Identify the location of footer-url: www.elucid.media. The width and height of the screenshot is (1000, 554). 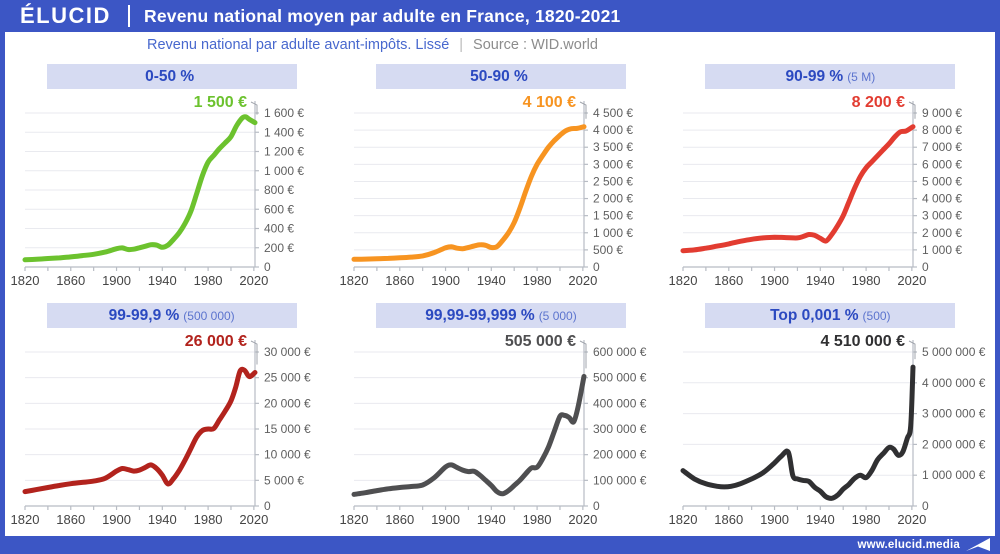
(908, 545).